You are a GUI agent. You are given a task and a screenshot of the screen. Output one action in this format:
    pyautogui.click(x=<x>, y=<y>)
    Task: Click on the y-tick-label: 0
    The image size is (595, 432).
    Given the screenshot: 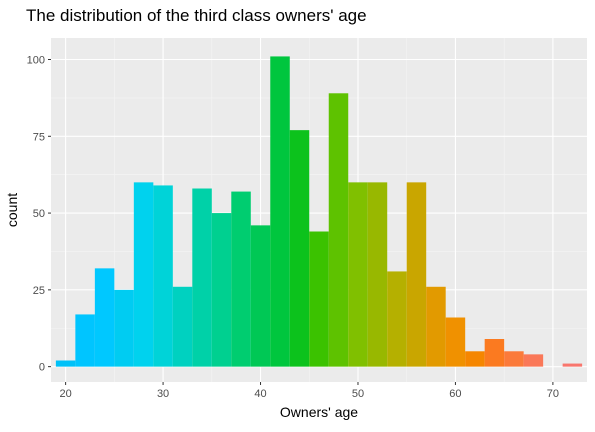 What is the action you would take?
    pyautogui.click(x=42, y=368)
    